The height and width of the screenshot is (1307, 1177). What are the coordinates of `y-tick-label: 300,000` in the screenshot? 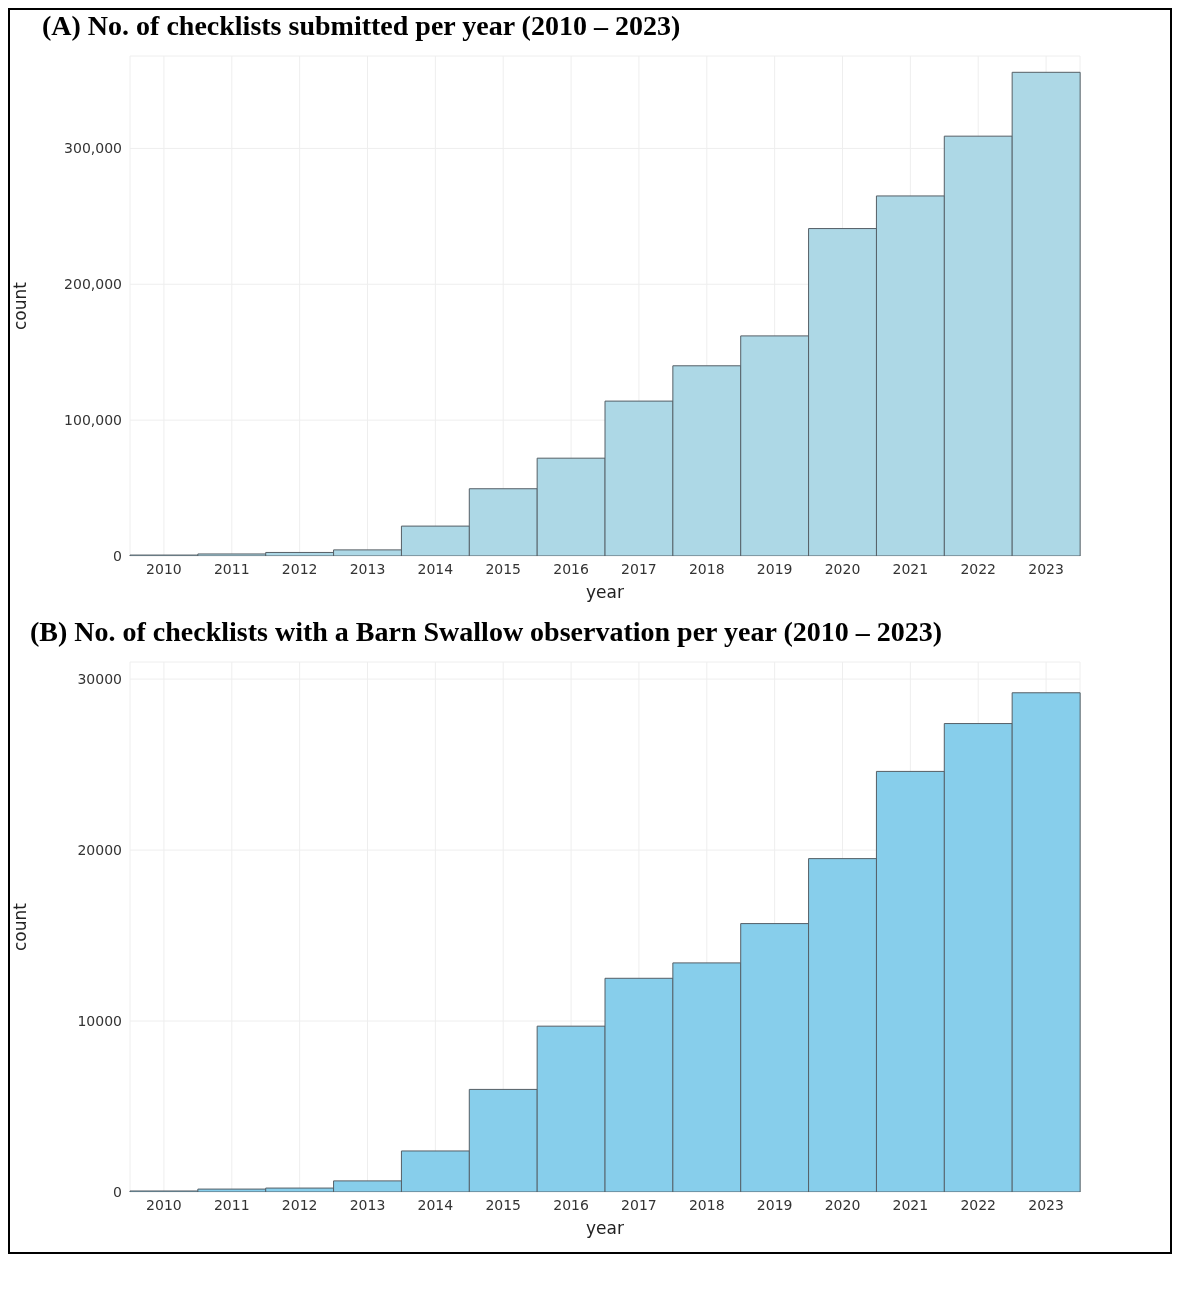 It's located at (93, 148).